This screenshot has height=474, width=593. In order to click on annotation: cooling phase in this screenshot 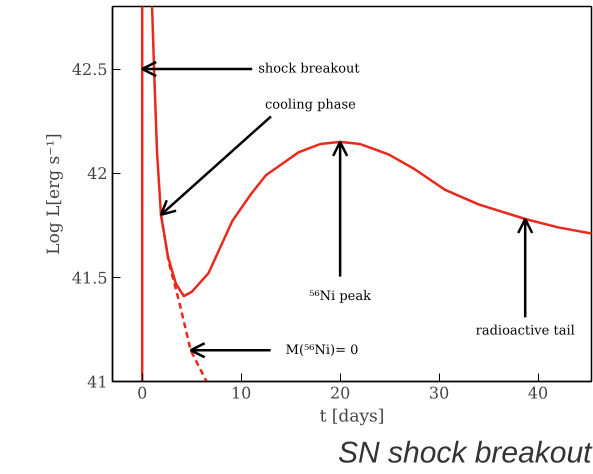, I will do `click(310, 104)`.